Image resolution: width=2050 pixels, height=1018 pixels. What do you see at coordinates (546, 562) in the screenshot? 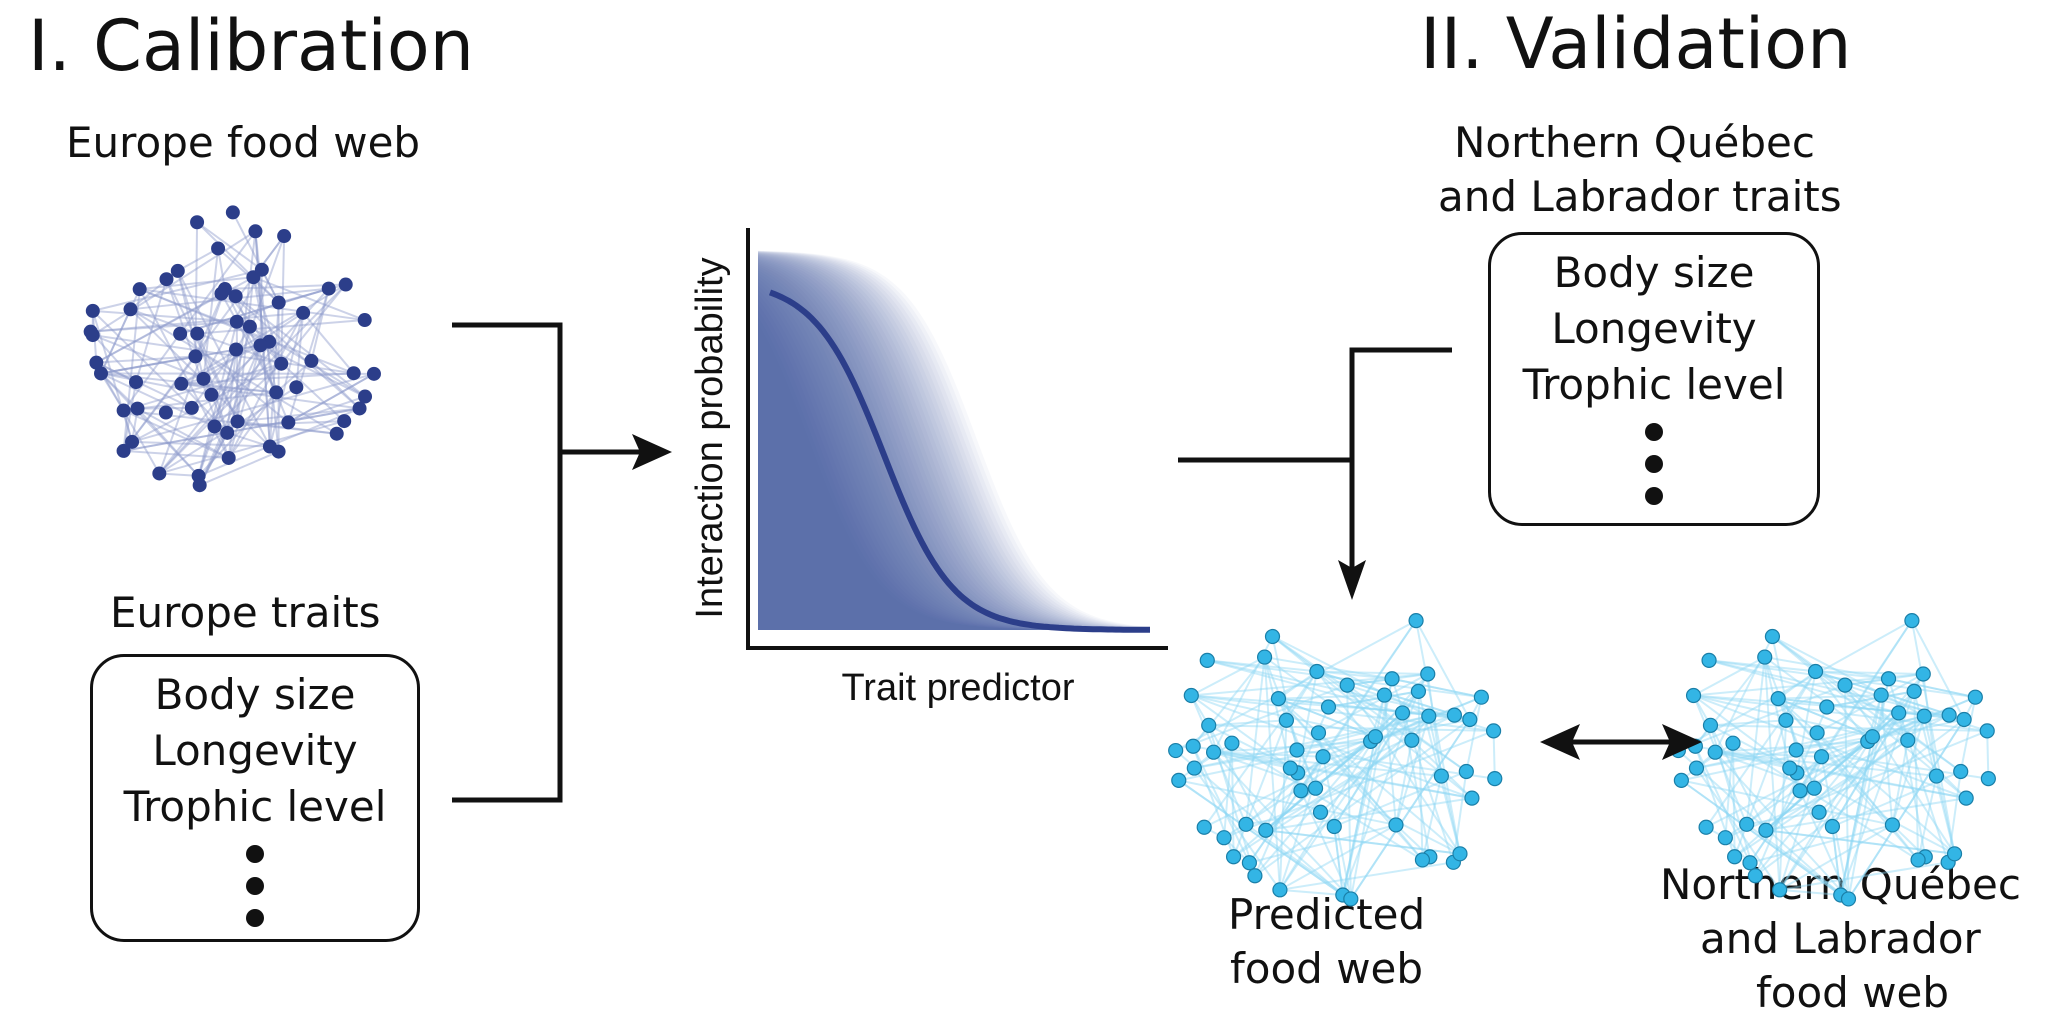
I see `calibration-connector` at bounding box center [546, 562].